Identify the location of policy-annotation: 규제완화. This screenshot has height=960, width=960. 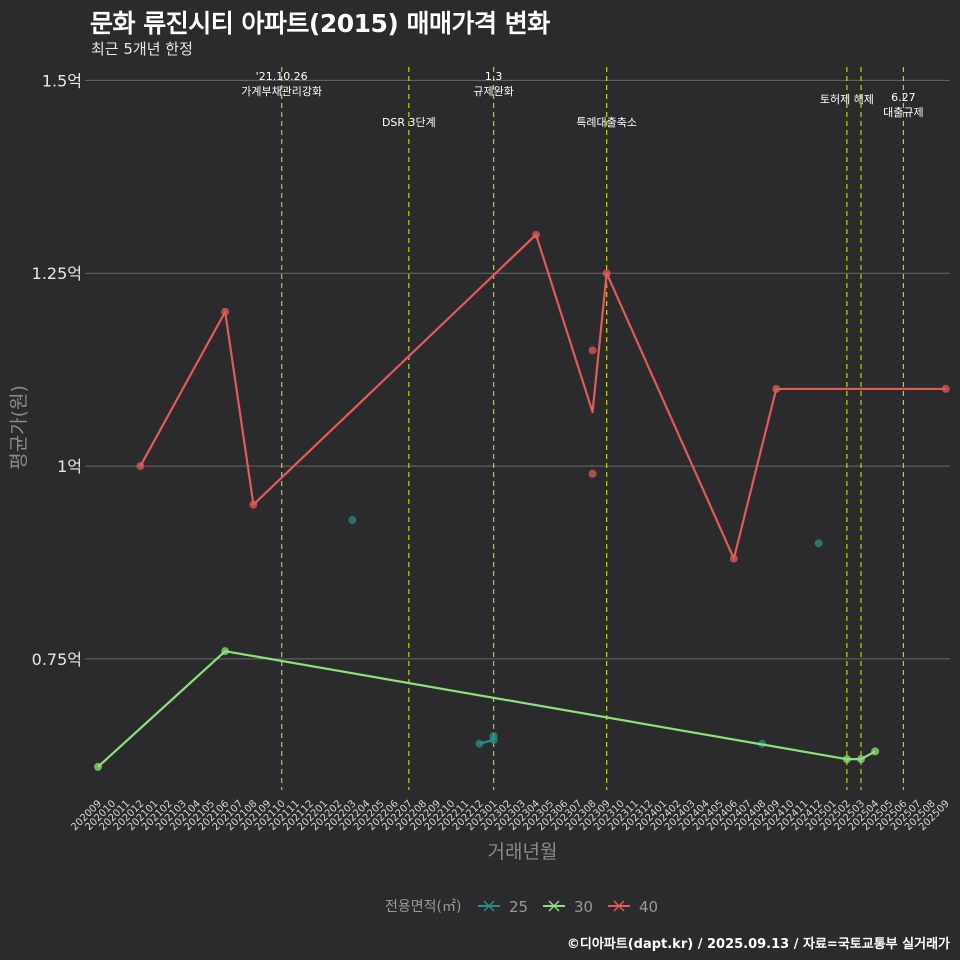
(493, 91).